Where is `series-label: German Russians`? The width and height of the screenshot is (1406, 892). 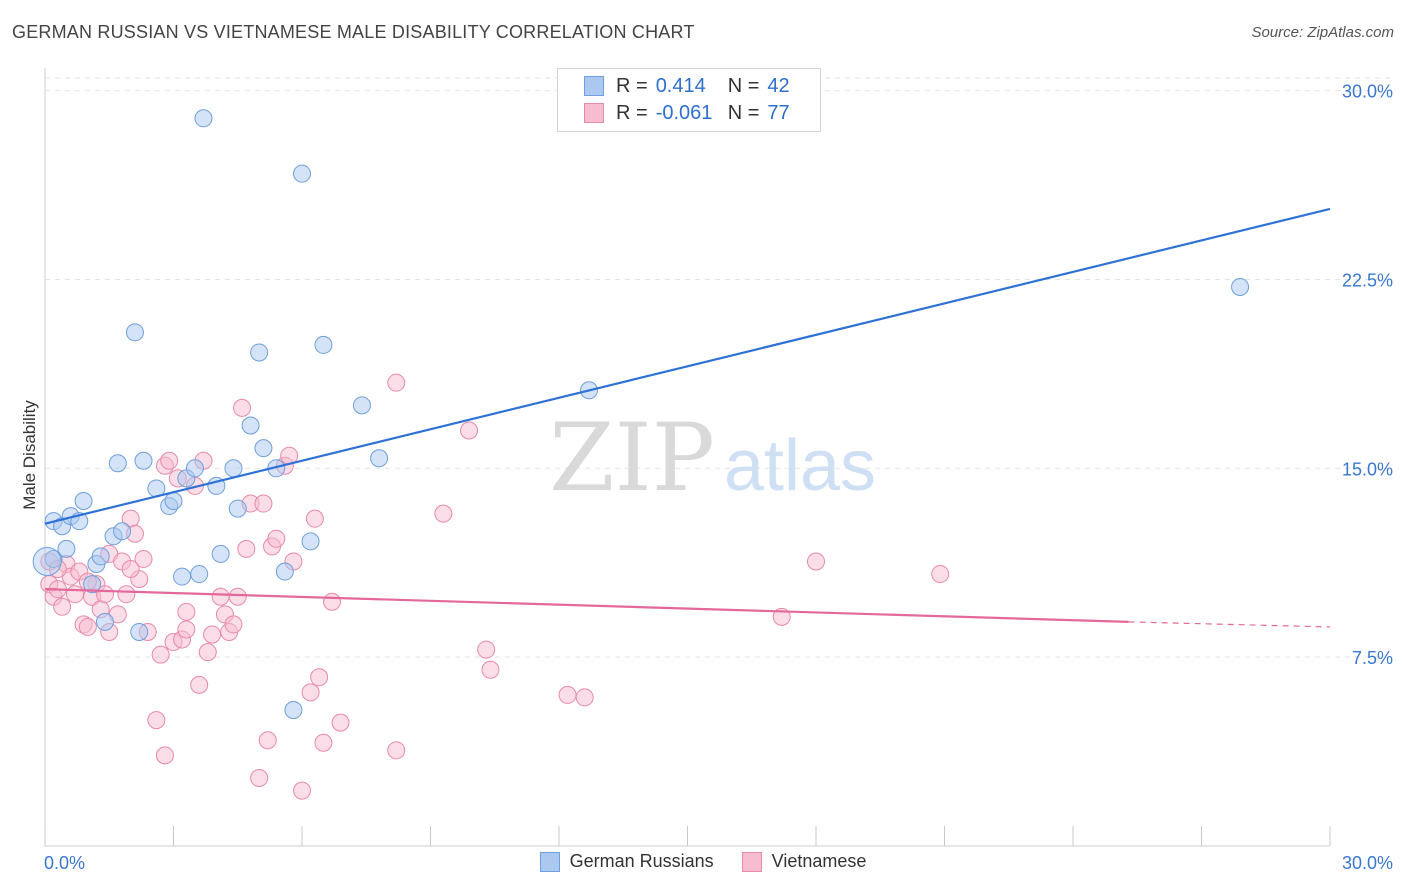
series-label: German Russians is located at coordinates (641, 861).